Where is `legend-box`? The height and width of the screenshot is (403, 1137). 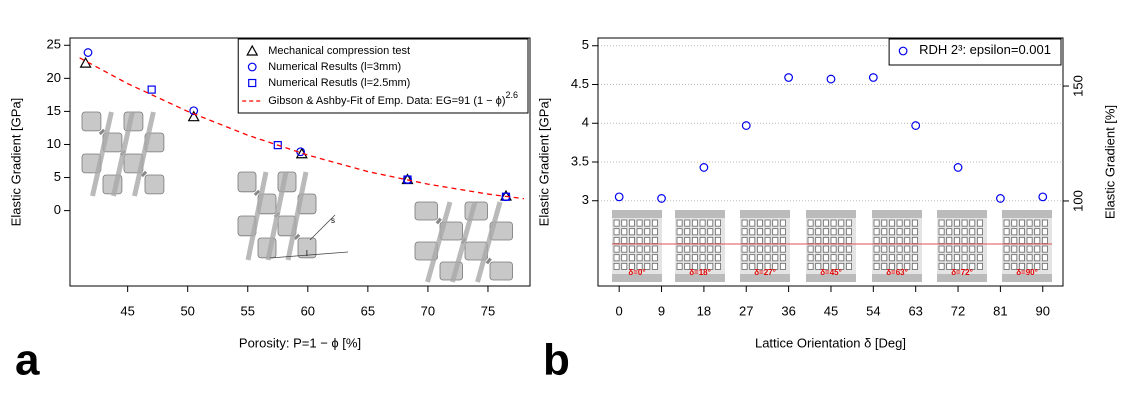 legend-box is located at coordinates (975, 52).